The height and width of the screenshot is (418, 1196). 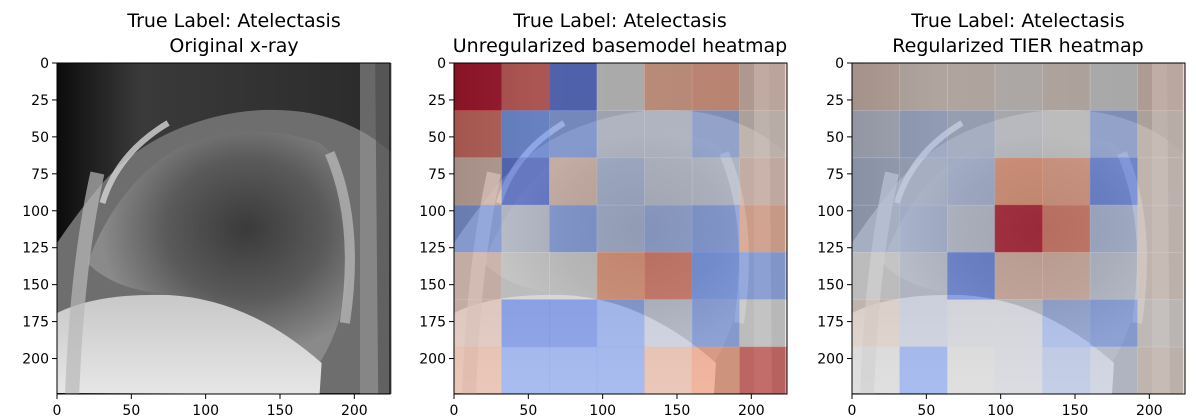 What do you see at coordinates (35, 286) in the screenshot?
I see `y-tick-label: 150` at bounding box center [35, 286].